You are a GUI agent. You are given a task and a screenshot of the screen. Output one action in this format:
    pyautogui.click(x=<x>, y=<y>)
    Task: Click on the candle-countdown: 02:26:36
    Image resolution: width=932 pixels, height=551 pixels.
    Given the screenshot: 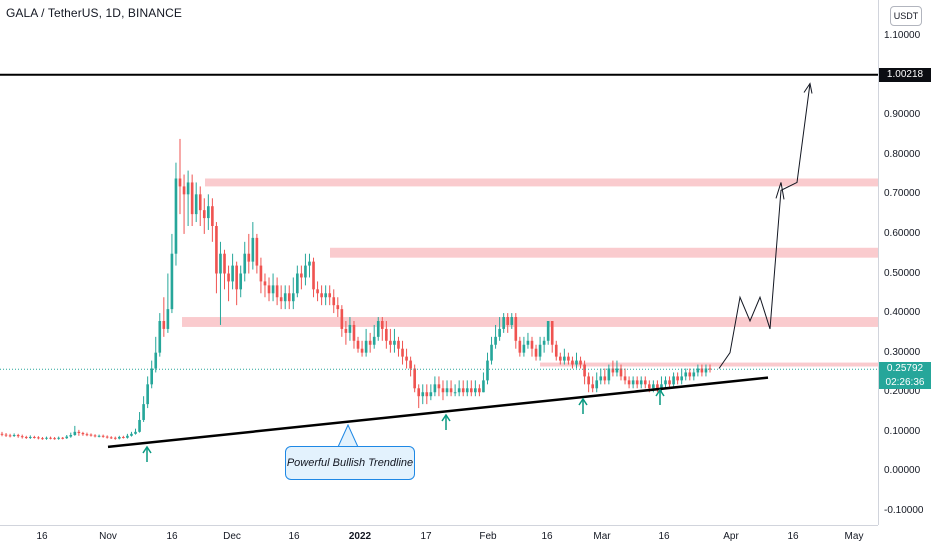 What is the action you would take?
    pyautogui.click(x=905, y=382)
    